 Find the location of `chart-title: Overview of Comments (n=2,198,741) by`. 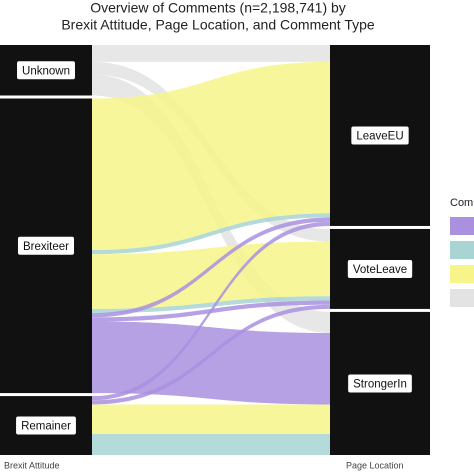

chart-title: Overview of Comments (n=2,198,741) by is located at coordinates (218, 8).